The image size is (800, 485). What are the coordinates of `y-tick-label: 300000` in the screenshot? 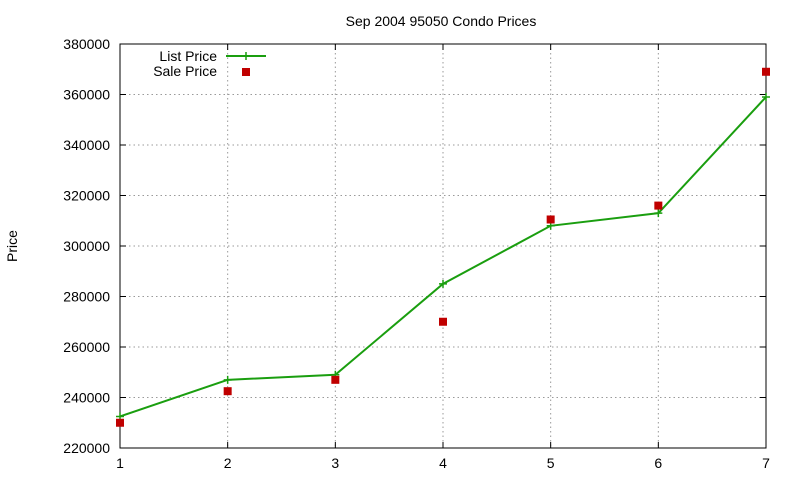 It's located at (86, 246).